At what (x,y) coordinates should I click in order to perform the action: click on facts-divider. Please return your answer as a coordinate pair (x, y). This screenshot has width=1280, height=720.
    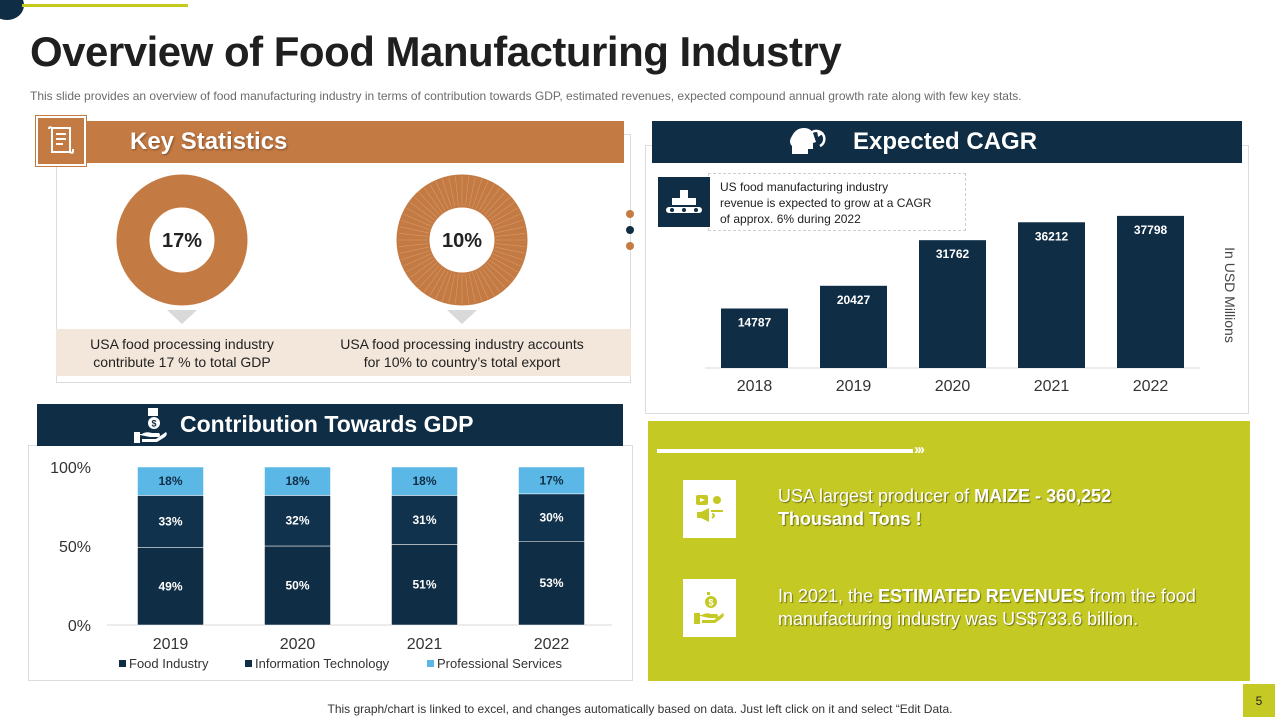
    Looking at the image, I should click on (785, 451).